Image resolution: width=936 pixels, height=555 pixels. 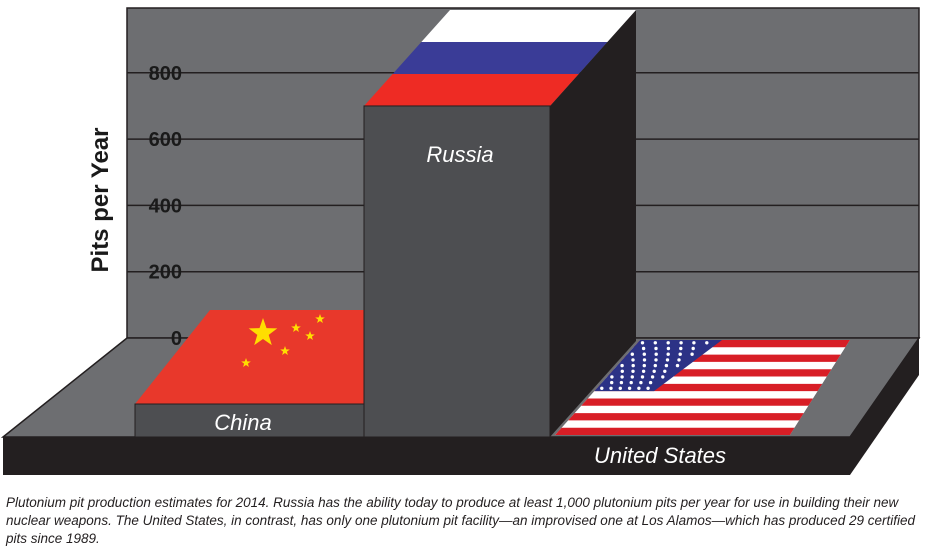 I want to click on bar-china, so click(x=249, y=374).